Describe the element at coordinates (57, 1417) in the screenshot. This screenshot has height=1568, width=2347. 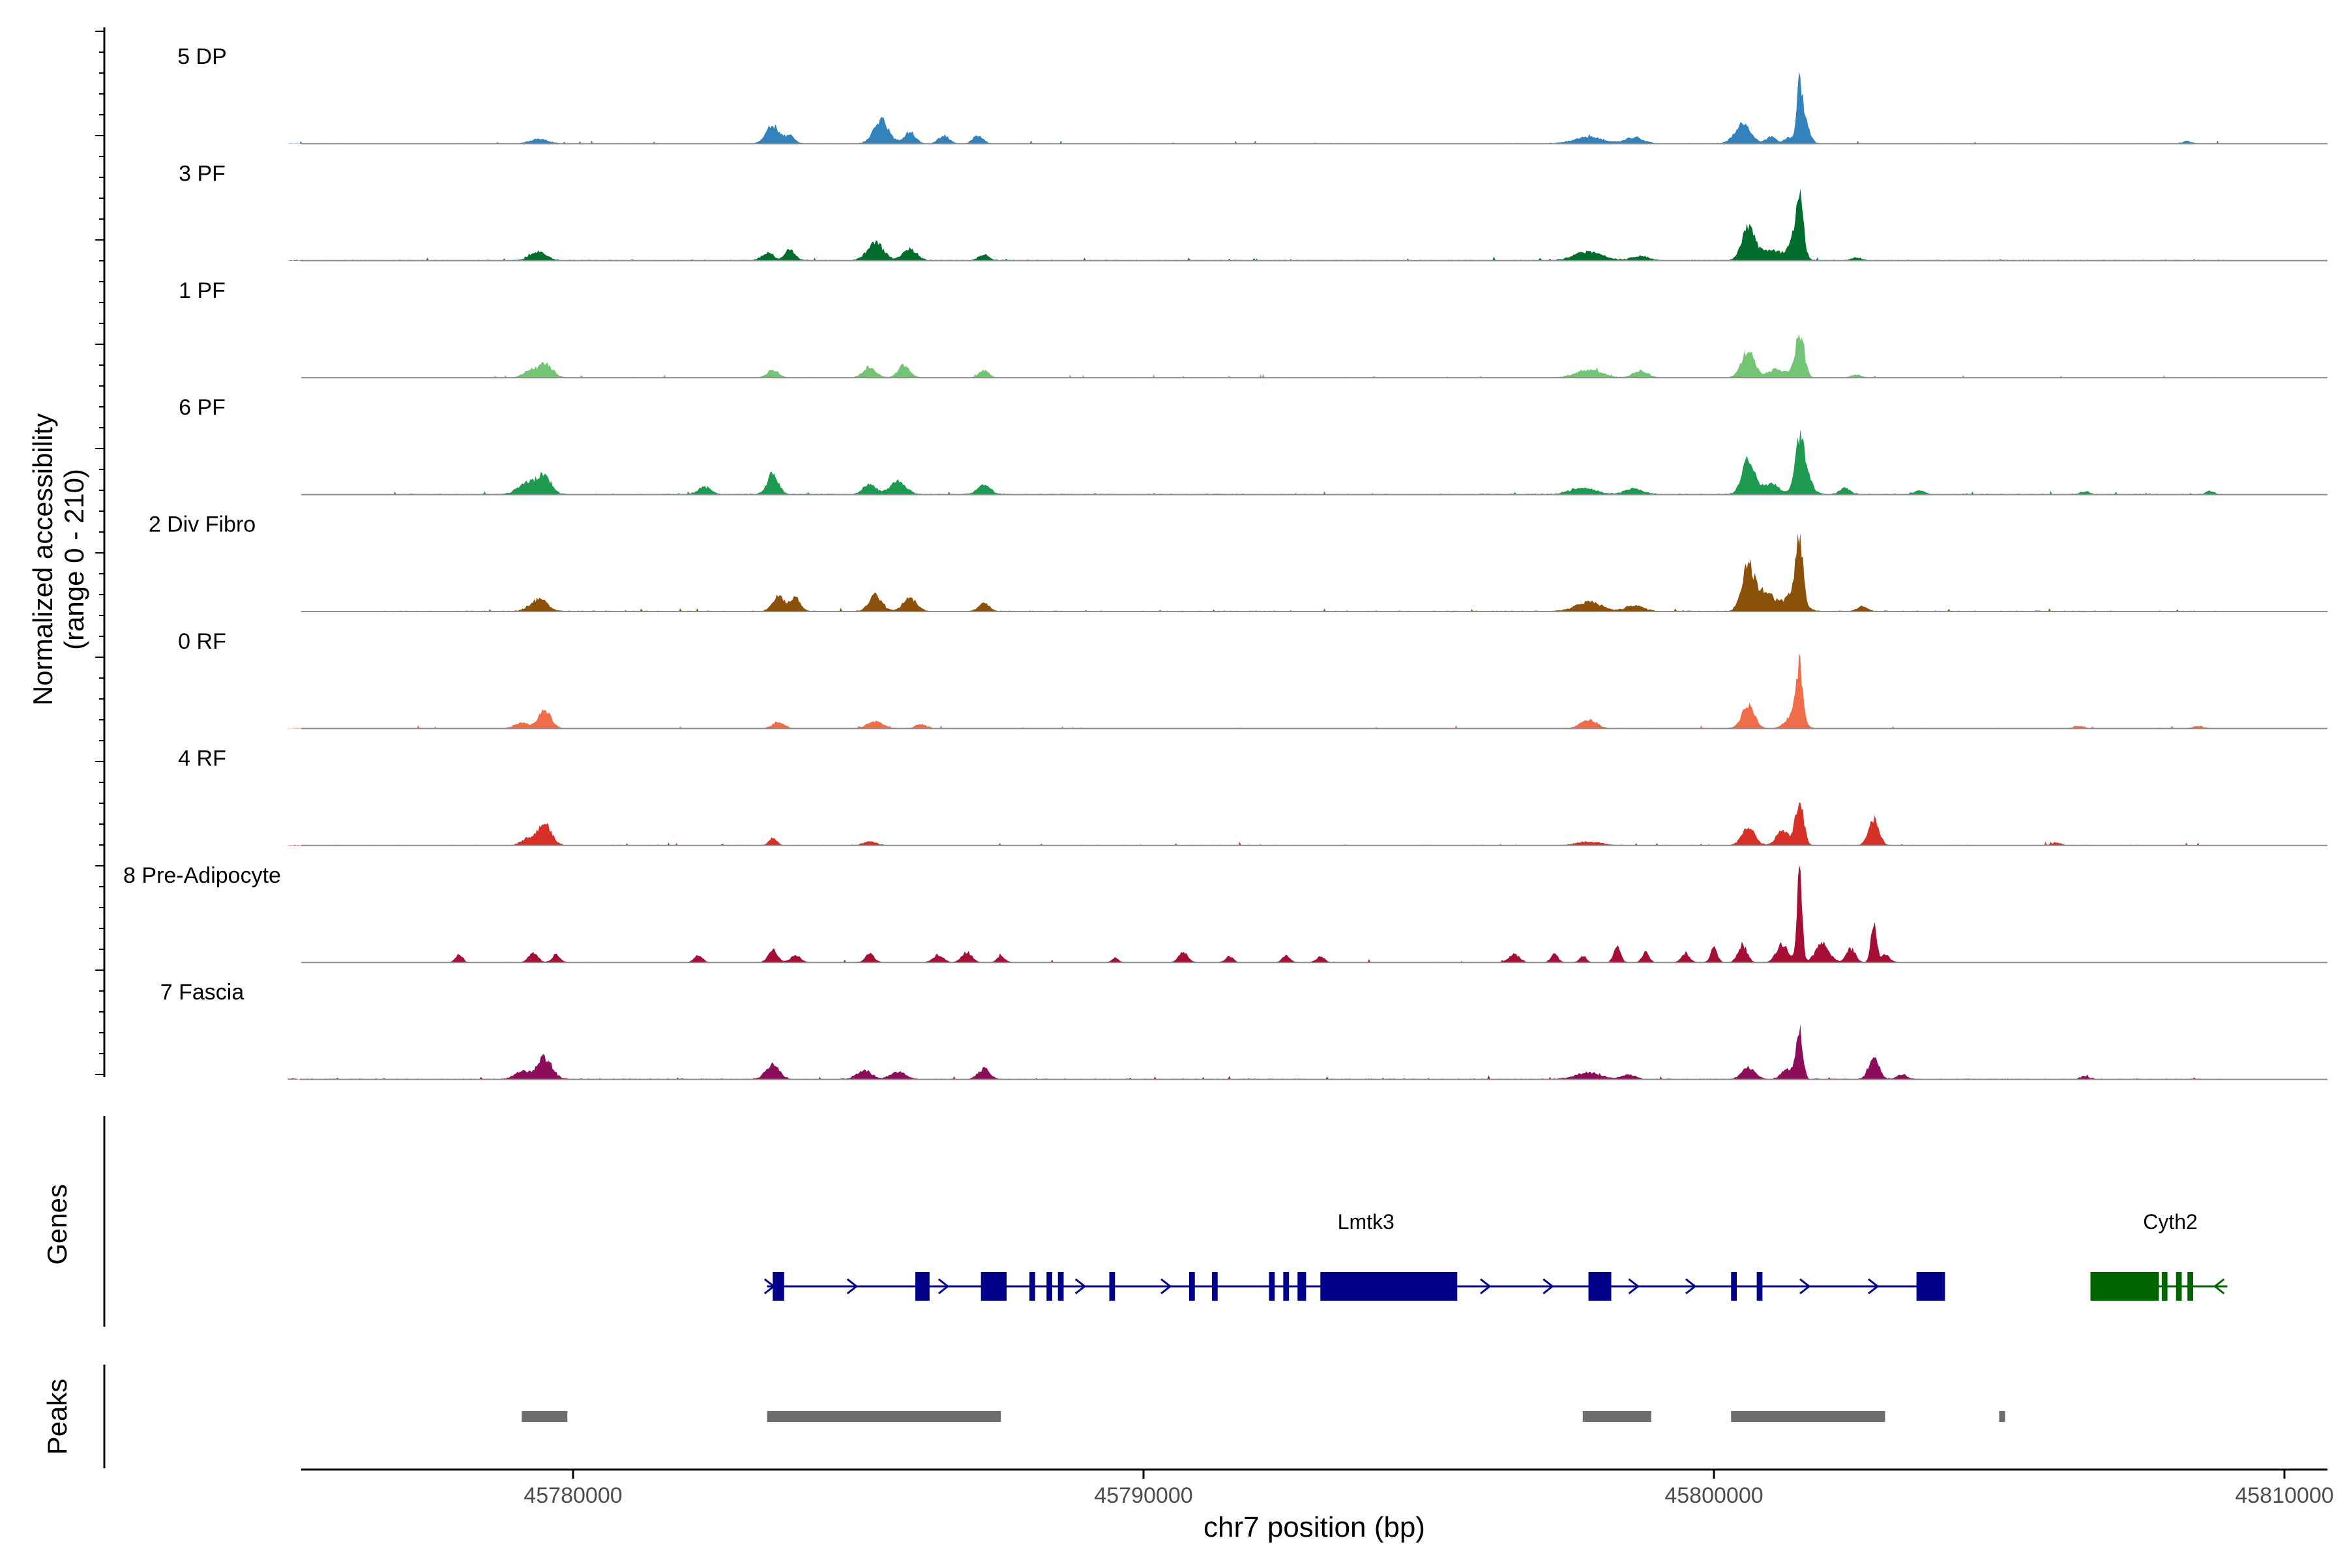
I see `peaks-track-label: Peaks` at that location.